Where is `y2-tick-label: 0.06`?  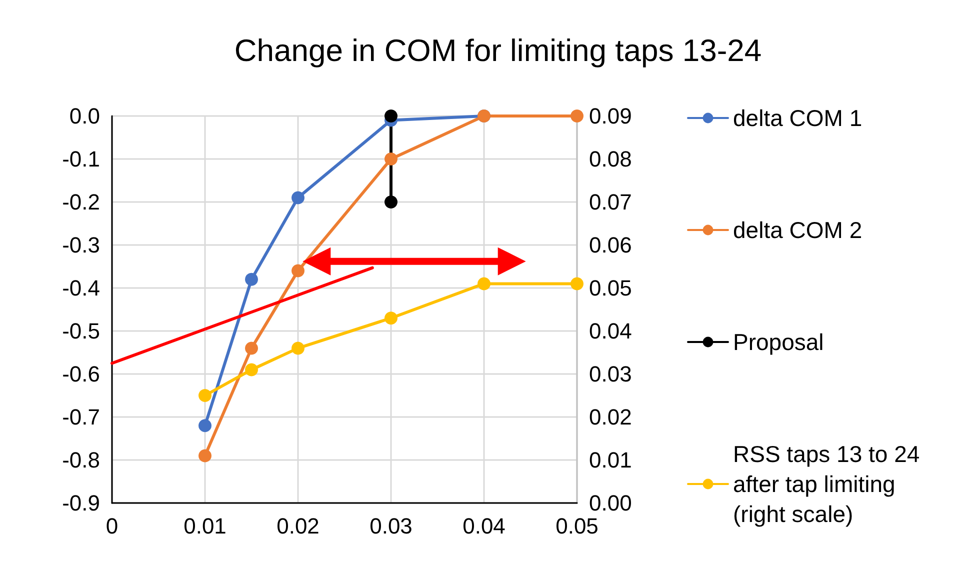 y2-tick-label: 0.06 is located at coordinates (610, 245).